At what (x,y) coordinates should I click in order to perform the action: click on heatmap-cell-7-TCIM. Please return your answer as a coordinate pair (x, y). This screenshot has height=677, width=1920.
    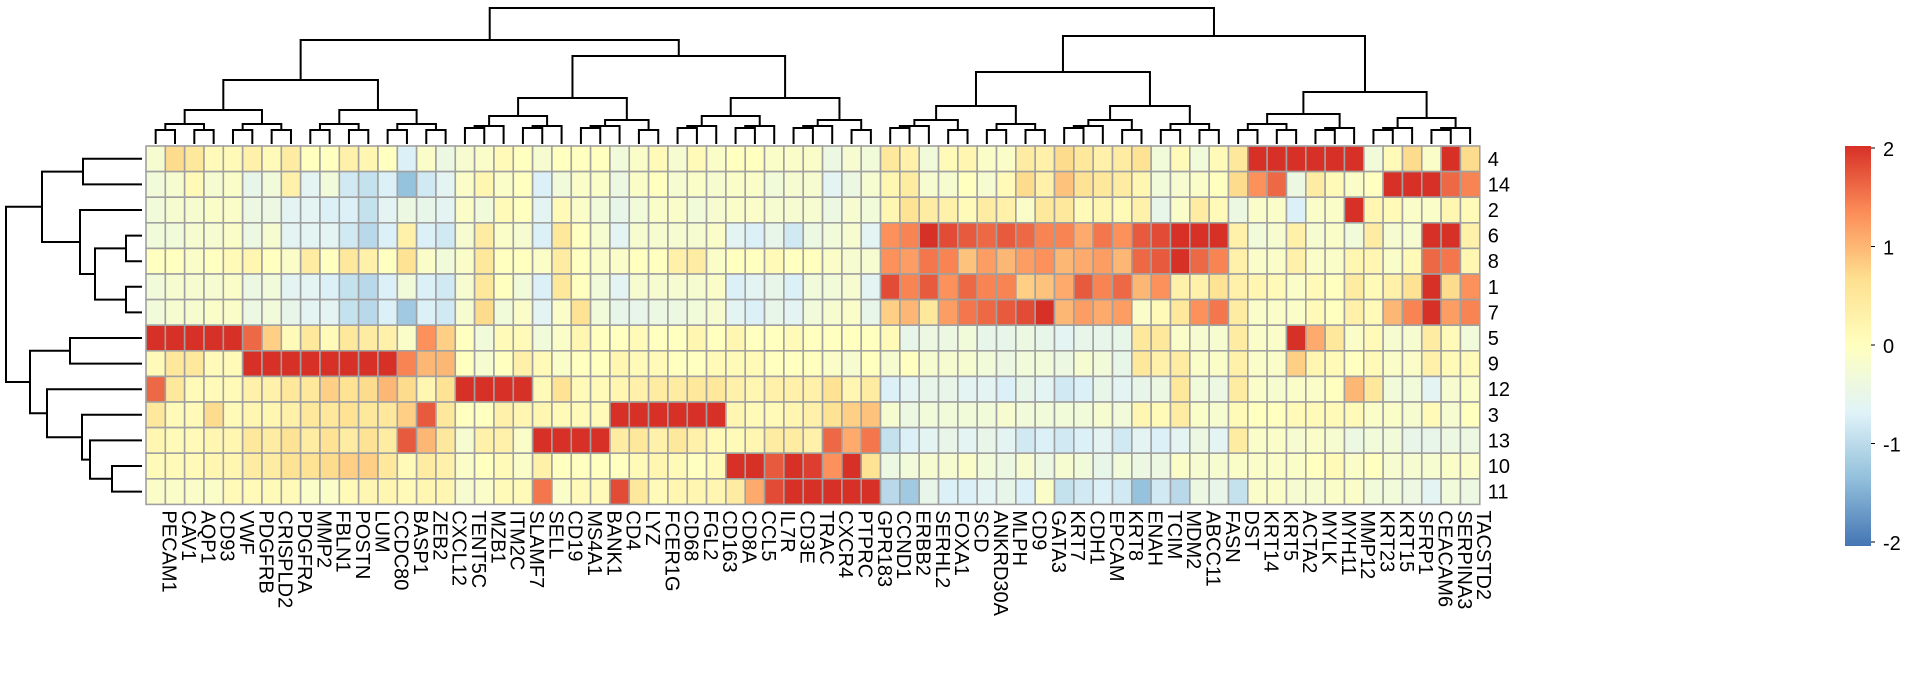
    Looking at the image, I should click on (1161, 312).